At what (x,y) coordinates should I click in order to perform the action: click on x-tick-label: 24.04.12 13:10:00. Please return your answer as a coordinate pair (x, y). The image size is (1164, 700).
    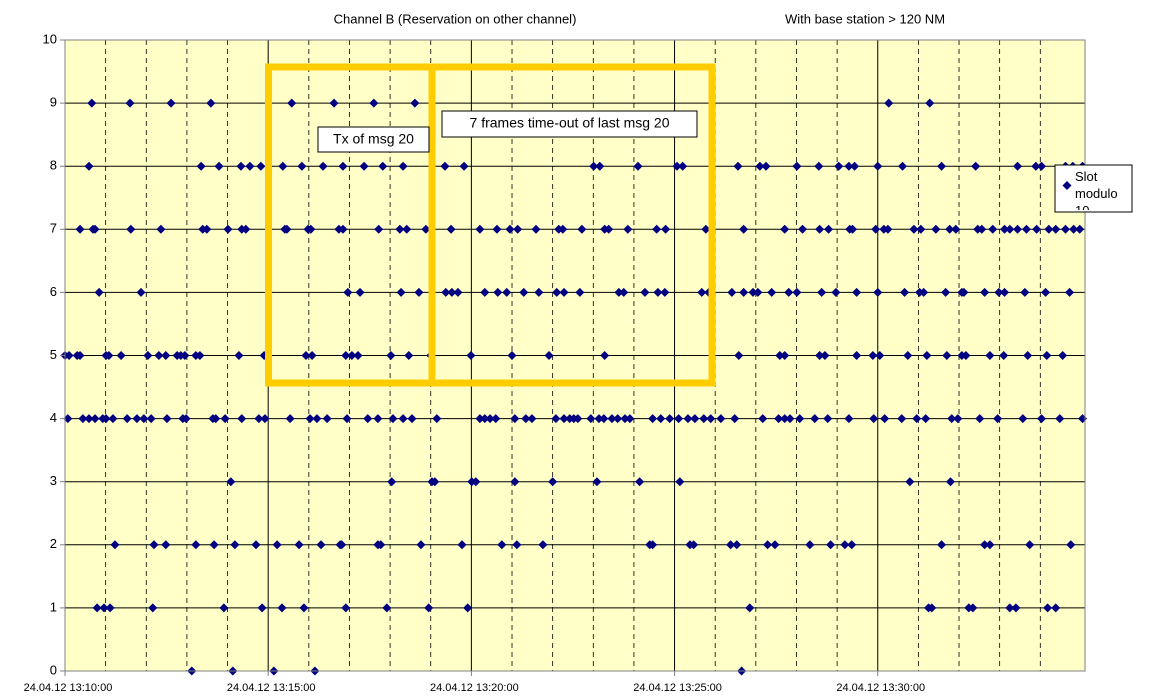
    Looking at the image, I should click on (68, 688).